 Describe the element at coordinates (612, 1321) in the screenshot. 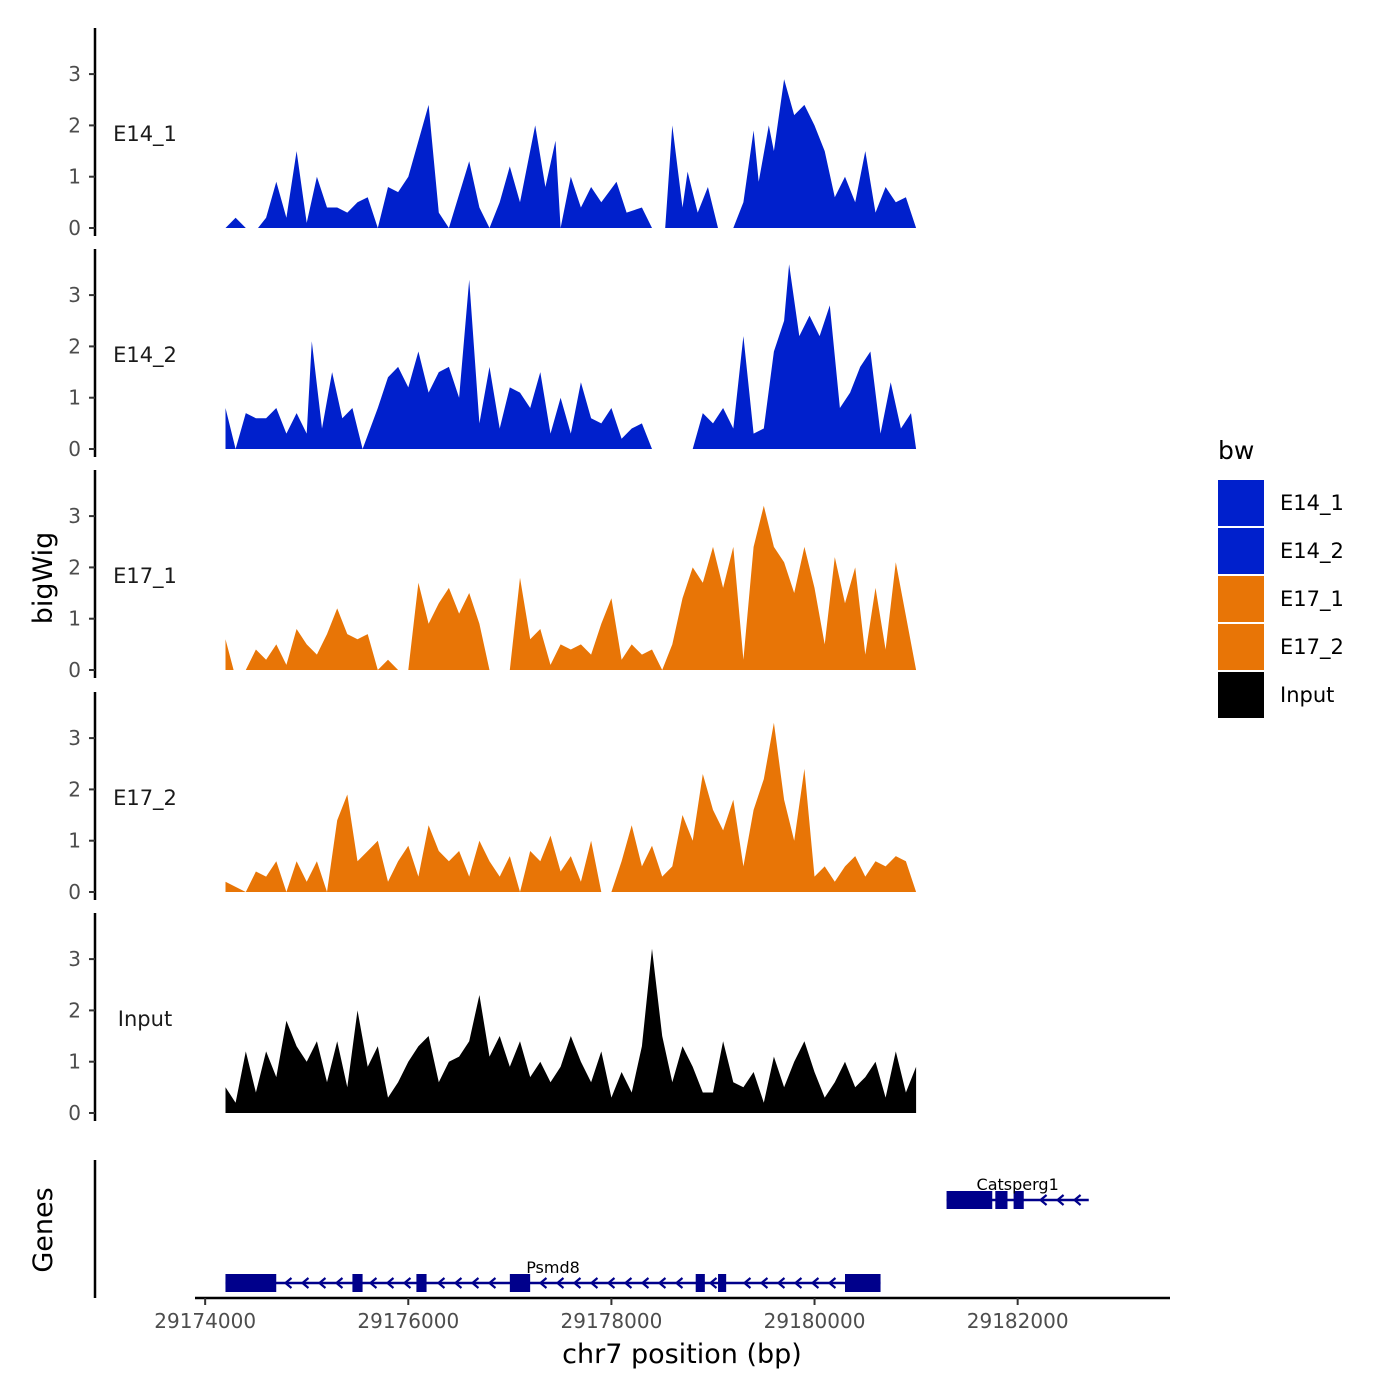

I see `x-tick-label: 29178000` at that location.